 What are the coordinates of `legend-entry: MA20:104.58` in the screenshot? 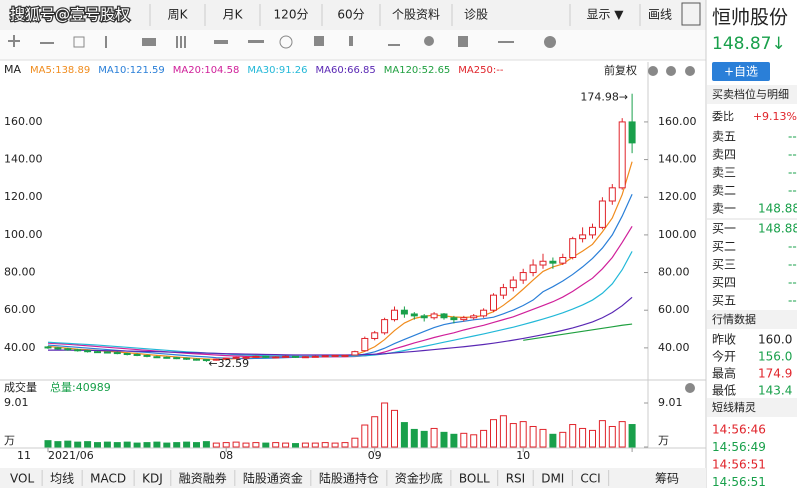 It's located at (206, 70).